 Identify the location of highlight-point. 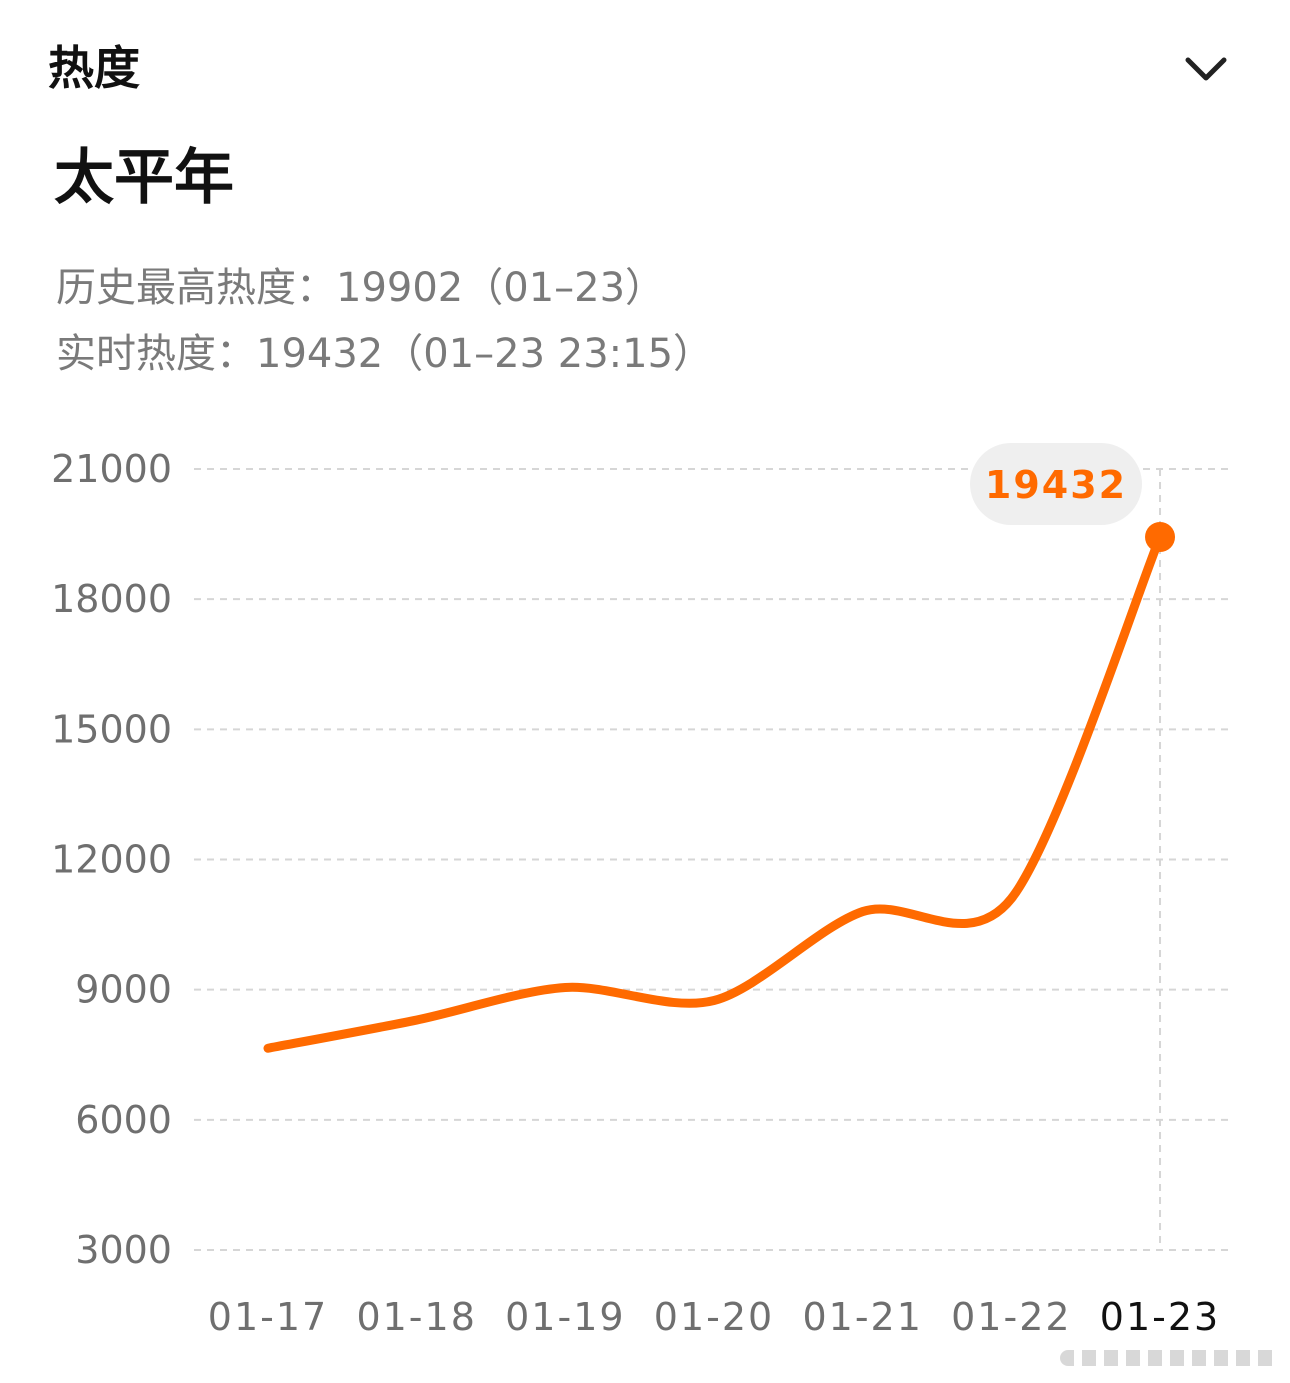
(1160, 537).